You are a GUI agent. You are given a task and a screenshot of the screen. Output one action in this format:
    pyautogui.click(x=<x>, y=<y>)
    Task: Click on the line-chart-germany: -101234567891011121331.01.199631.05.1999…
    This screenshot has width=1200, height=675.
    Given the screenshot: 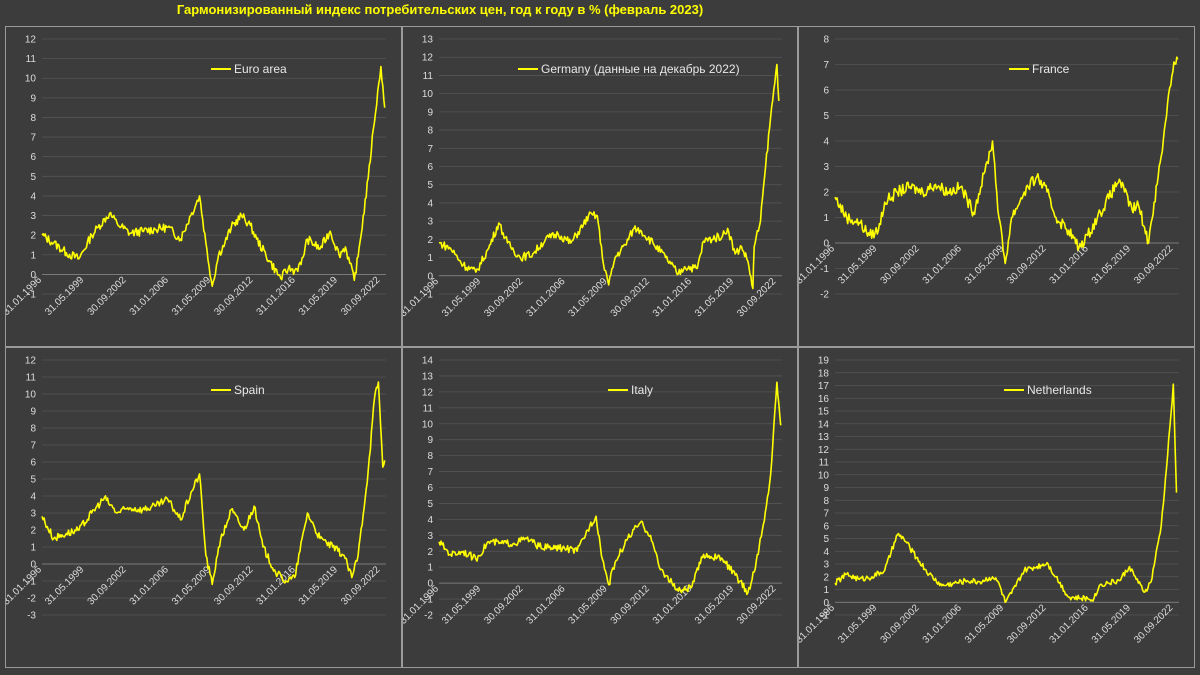 What is the action you would take?
    pyautogui.click(x=592, y=177)
    